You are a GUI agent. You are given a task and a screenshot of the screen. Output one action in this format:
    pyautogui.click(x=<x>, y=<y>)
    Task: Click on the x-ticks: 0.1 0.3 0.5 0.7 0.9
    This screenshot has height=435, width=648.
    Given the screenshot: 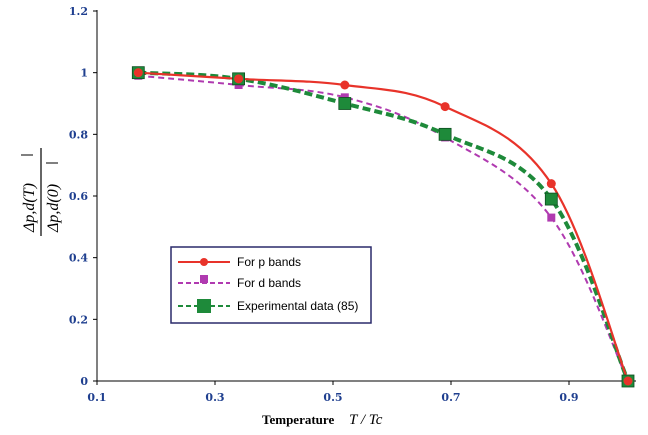 What is the action you would take?
    pyautogui.click(x=333, y=392)
    